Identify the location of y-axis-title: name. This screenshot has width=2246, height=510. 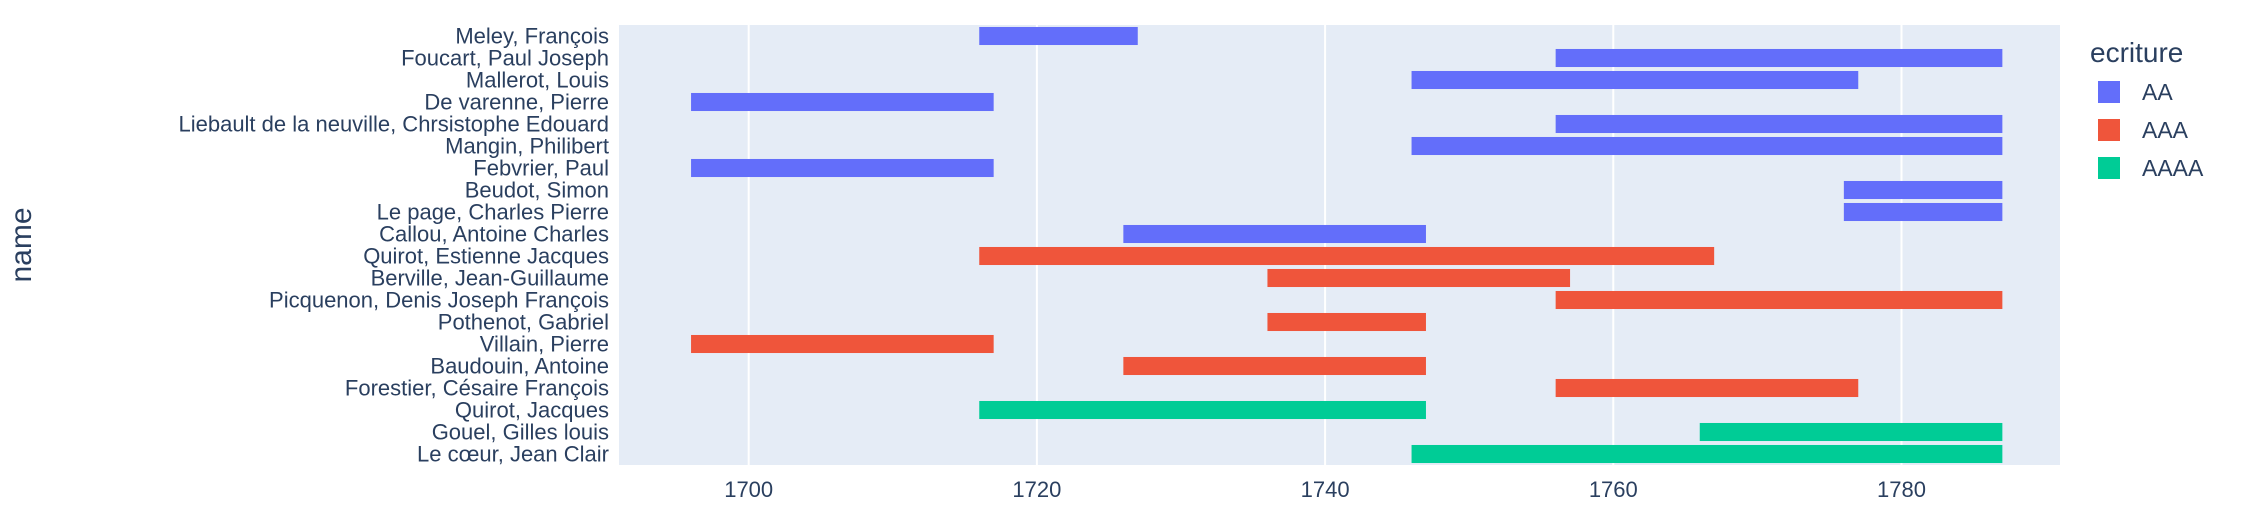
(21, 244).